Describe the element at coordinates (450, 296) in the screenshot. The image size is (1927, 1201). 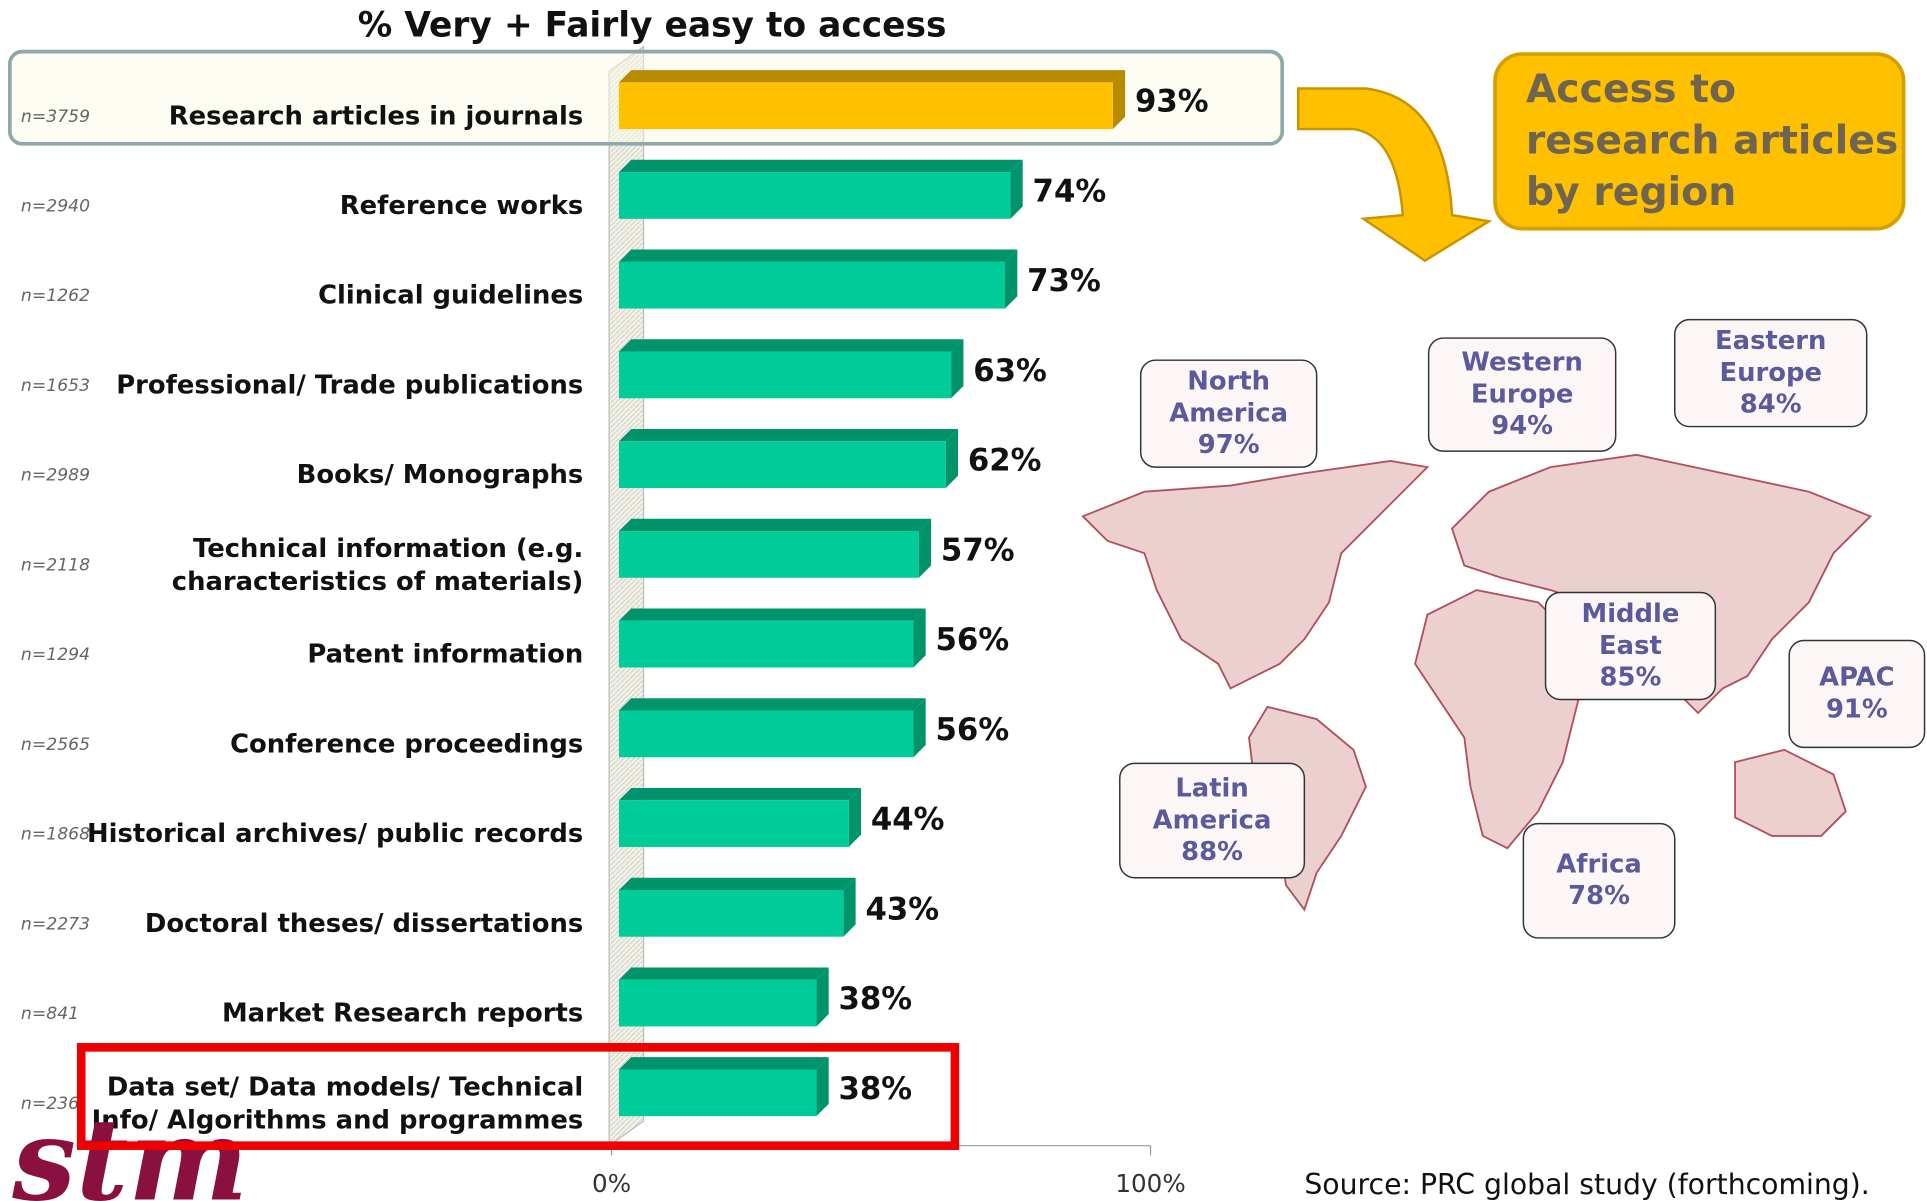
I see `category-label: Clinical guidelines` at that location.